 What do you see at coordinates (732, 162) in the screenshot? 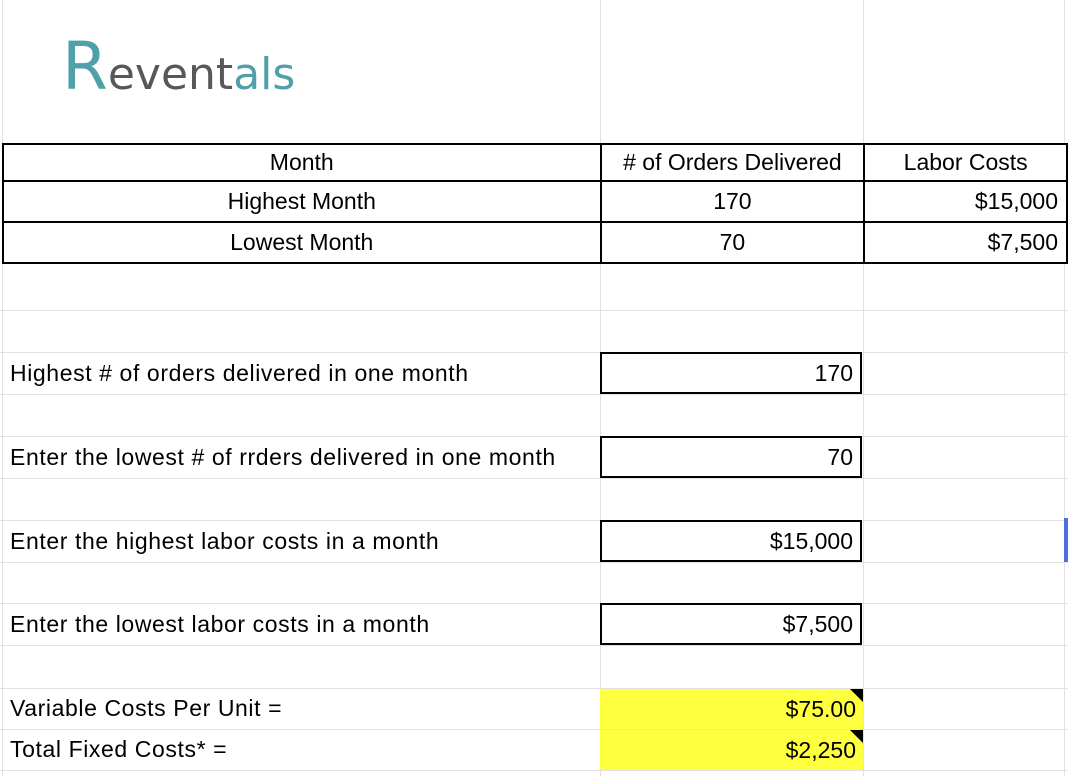
I see `header-cell-orders: # of Orders Delivered` at bounding box center [732, 162].